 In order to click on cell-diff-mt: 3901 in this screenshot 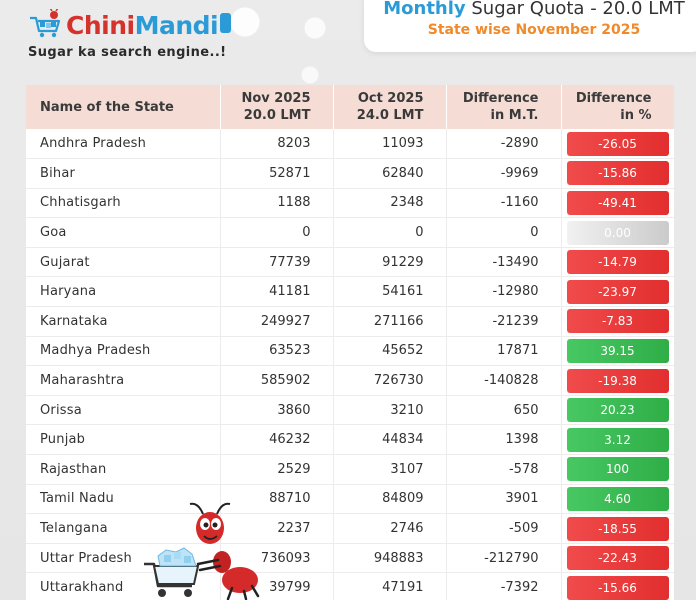, I will do `click(504, 499)`.